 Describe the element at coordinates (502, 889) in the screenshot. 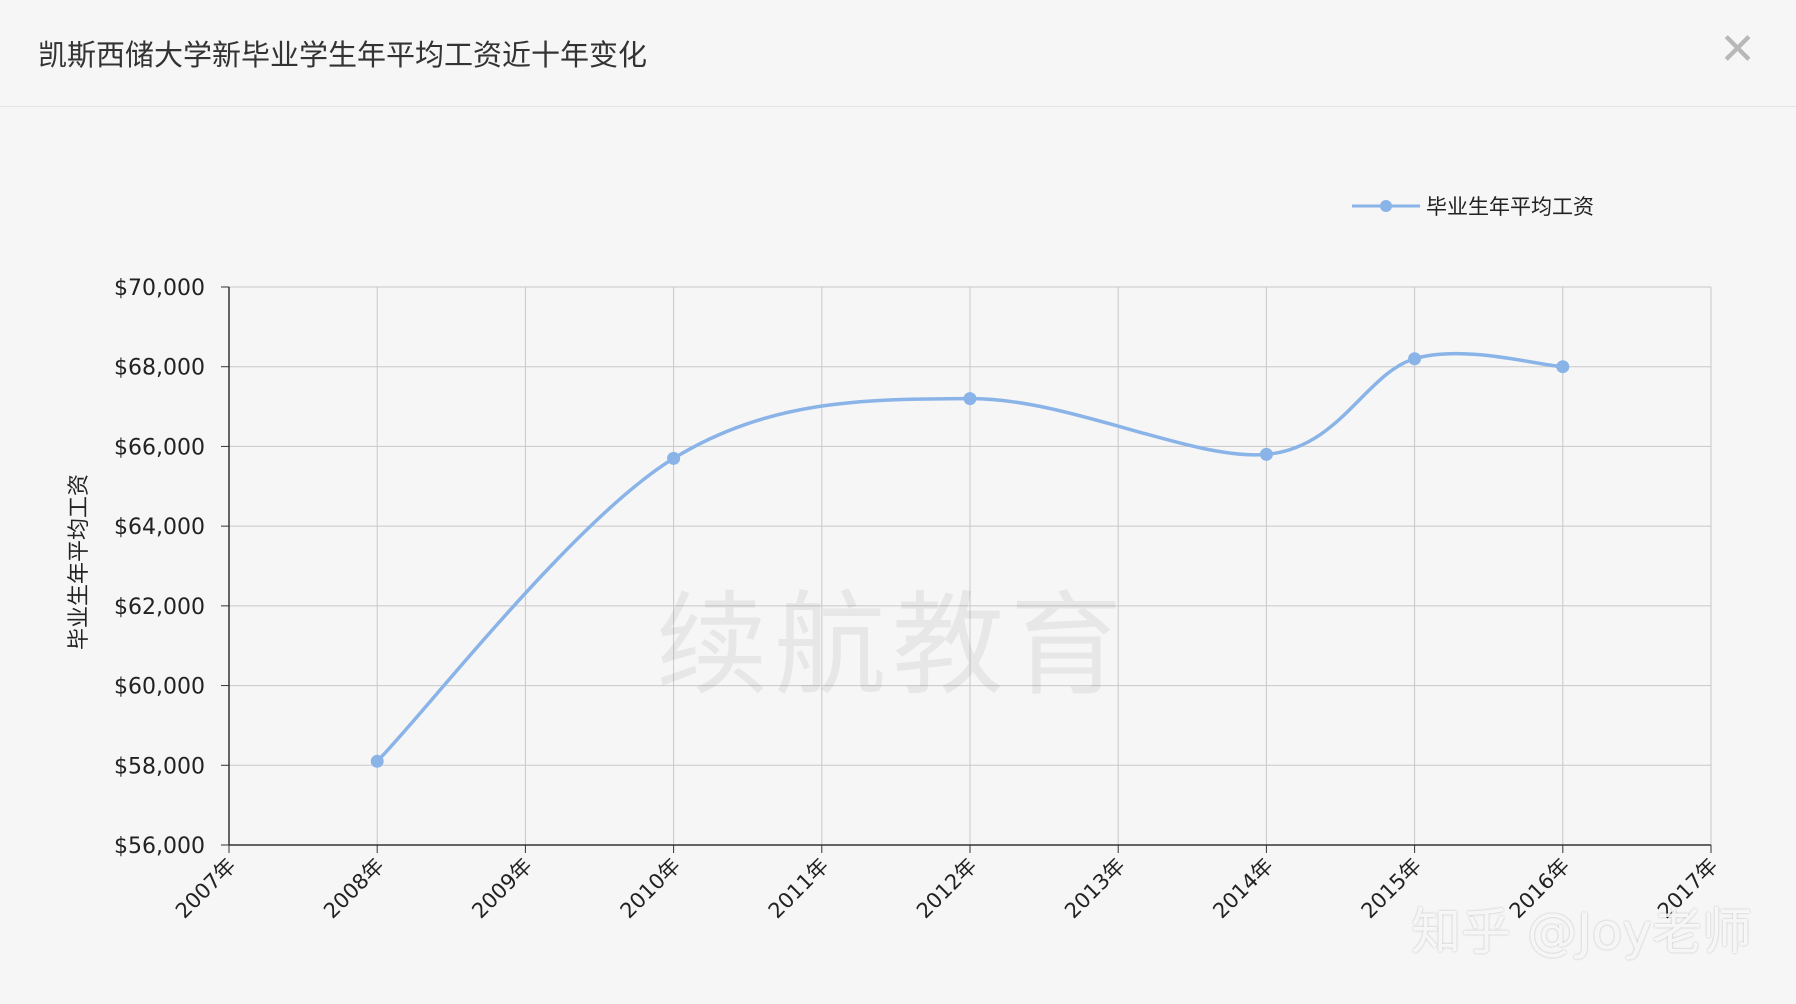

I see `x-tick-label: 2009年` at that location.